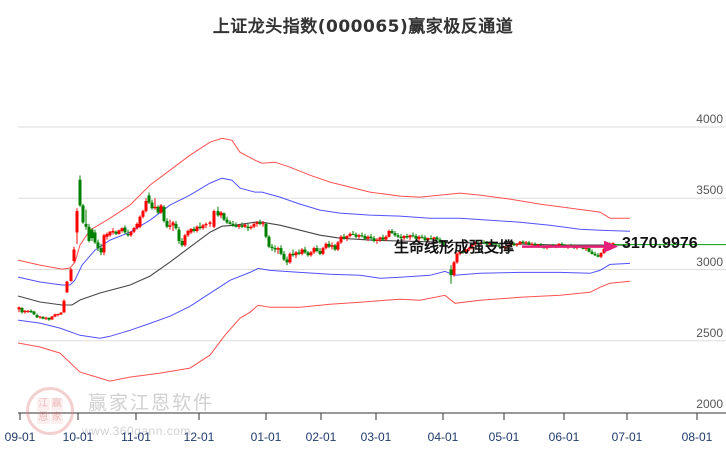 The width and height of the screenshot is (726, 450). I want to click on x-tick-label: 10-01, so click(78, 437).